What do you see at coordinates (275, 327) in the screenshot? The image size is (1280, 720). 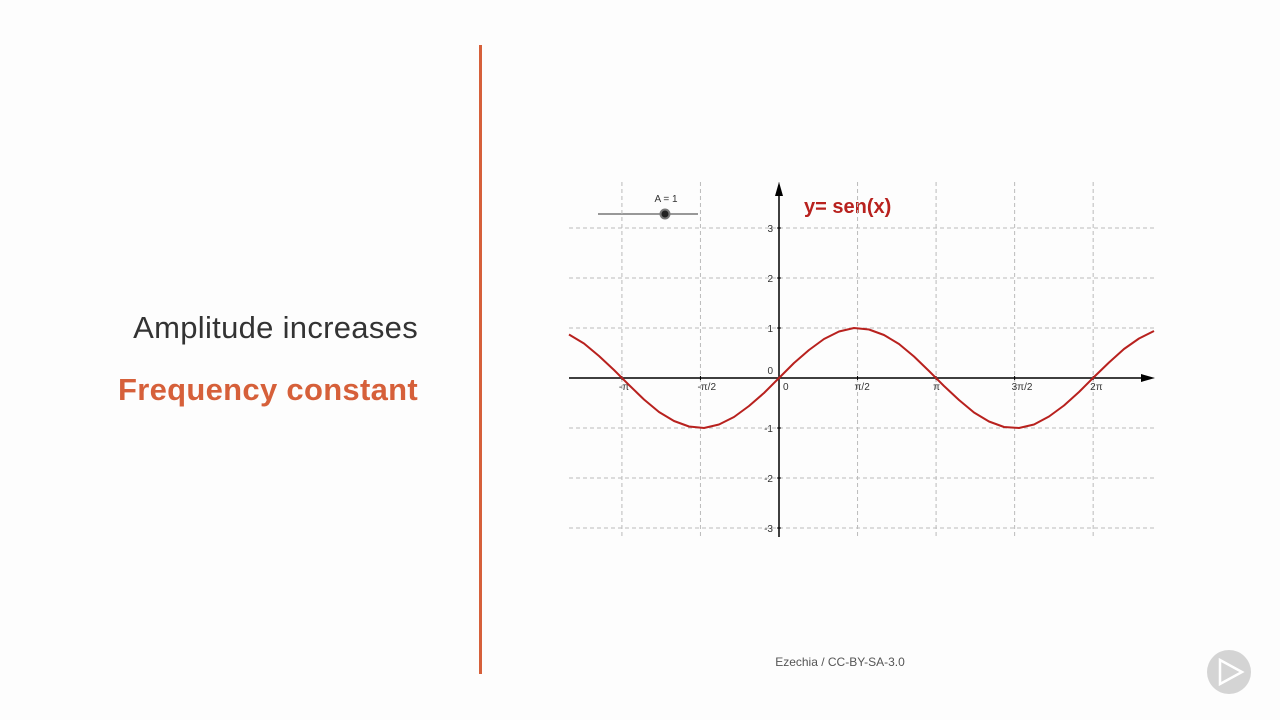 I see `heading: Amplitude increases` at bounding box center [275, 327].